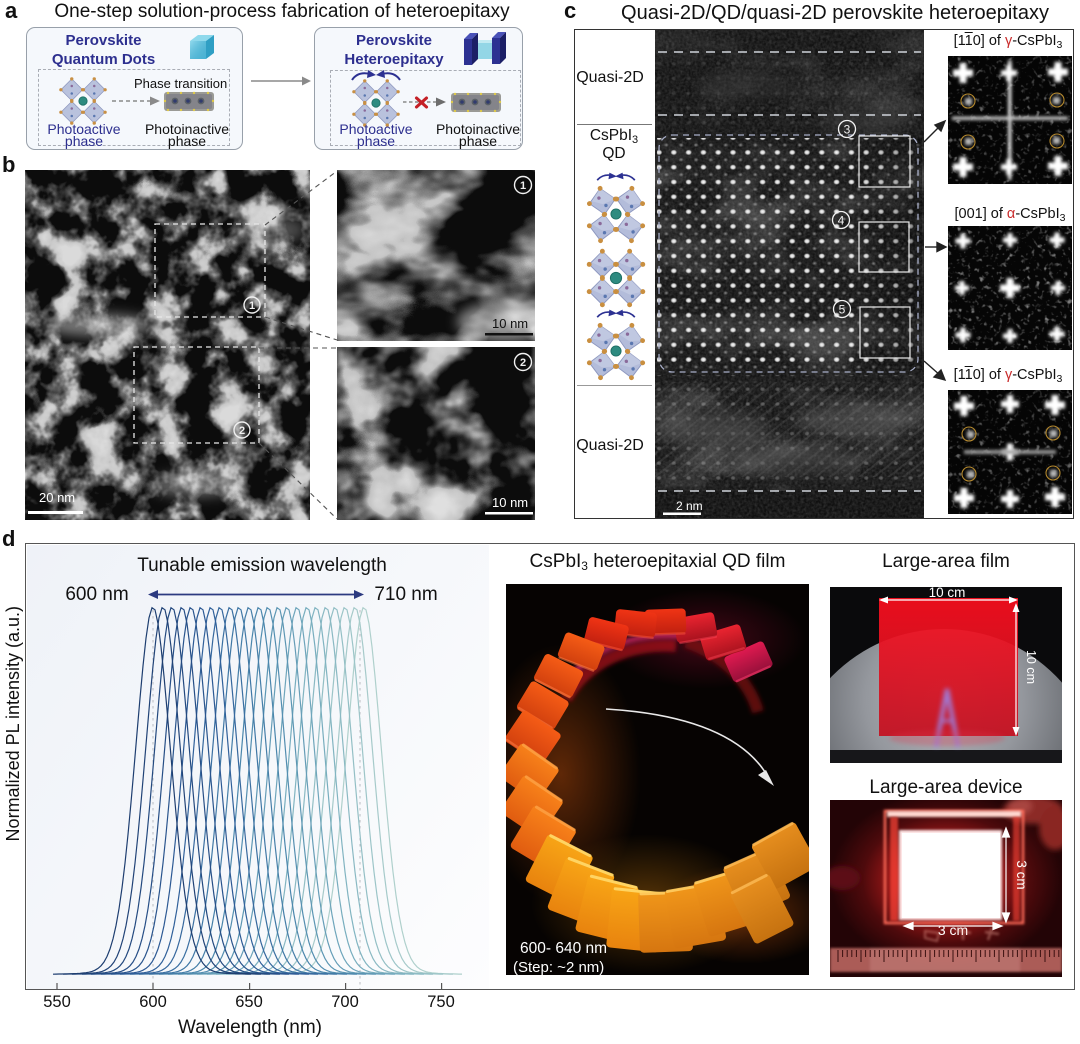 The image size is (1080, 1044). What do you see at coordinates (847, 130) in the screenshot?
I see `svg-text: 3` at bounding box center [847, 130].